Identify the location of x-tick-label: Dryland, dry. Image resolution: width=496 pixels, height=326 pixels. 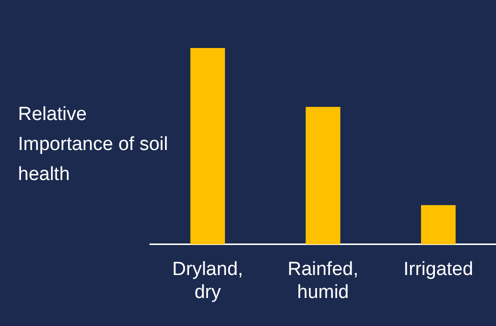
(208, 281).